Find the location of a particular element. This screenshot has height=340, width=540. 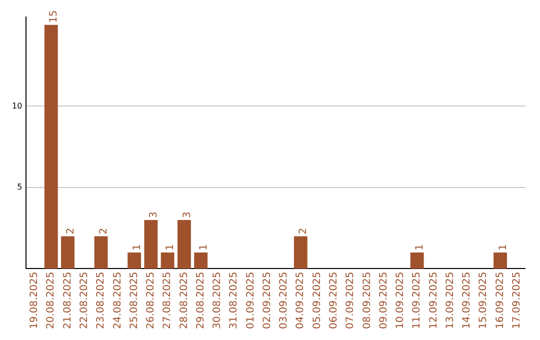

x-tick-label: 09.09.2025 is located at coordinates (384, 301).